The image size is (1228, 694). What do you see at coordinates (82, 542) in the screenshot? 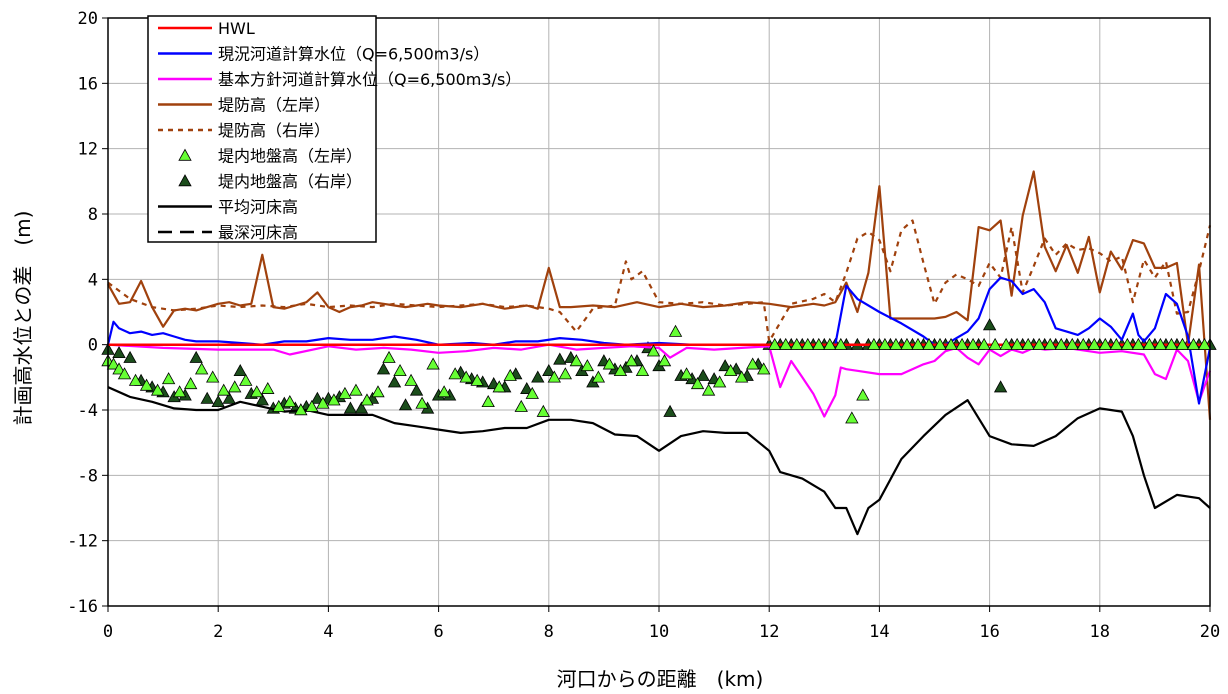
I see `y-tick-label: -12` at bounding box center [82, 542].